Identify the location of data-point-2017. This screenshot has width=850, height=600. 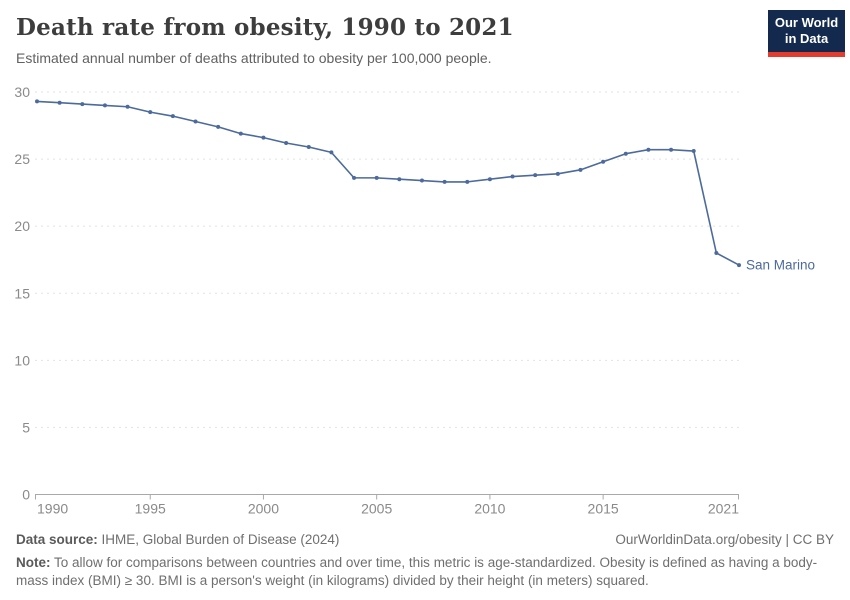
(648, 149).